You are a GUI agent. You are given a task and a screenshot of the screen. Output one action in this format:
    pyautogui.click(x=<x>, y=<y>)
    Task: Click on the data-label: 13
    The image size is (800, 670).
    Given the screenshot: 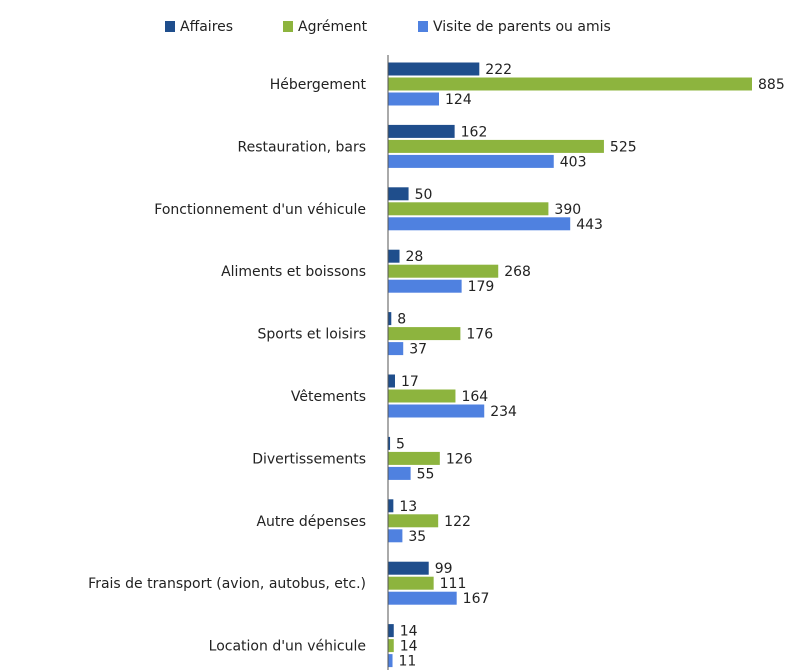 What is the action you would take?
    pyautogui.click(x=408, y=507)
    